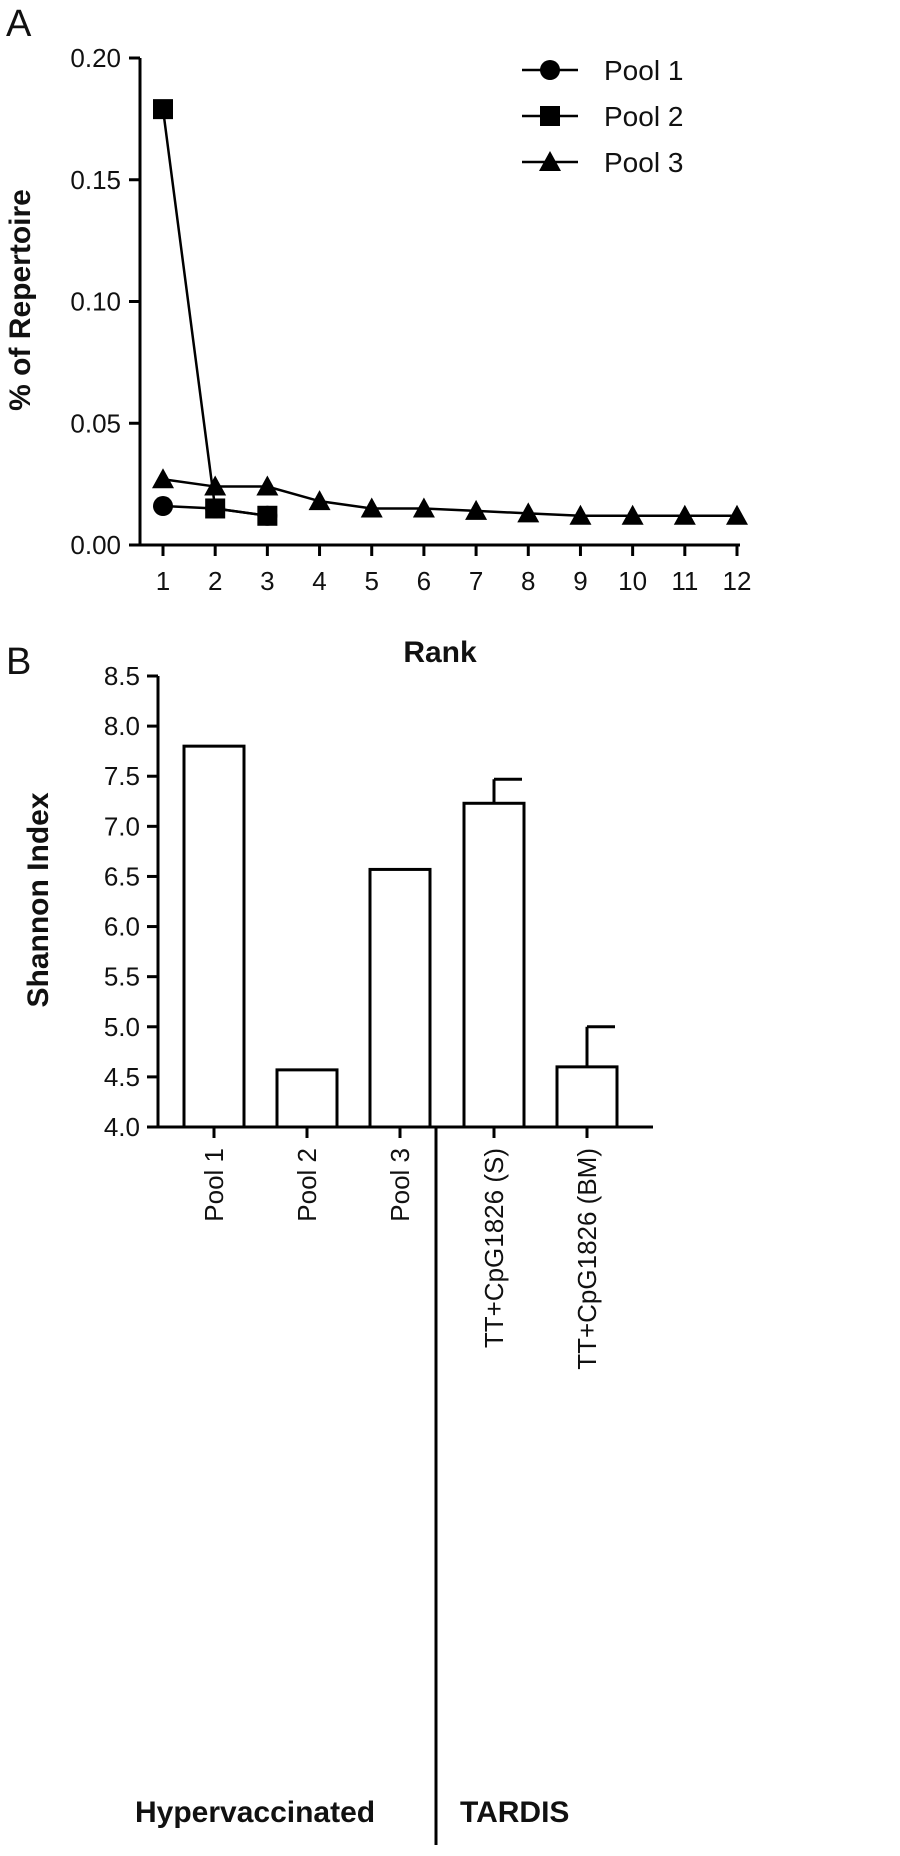  What do you see at coordinates (95, 302) in the screenshot?
I see `y-tick-label: 0.10` at bounding box center [95, 302].